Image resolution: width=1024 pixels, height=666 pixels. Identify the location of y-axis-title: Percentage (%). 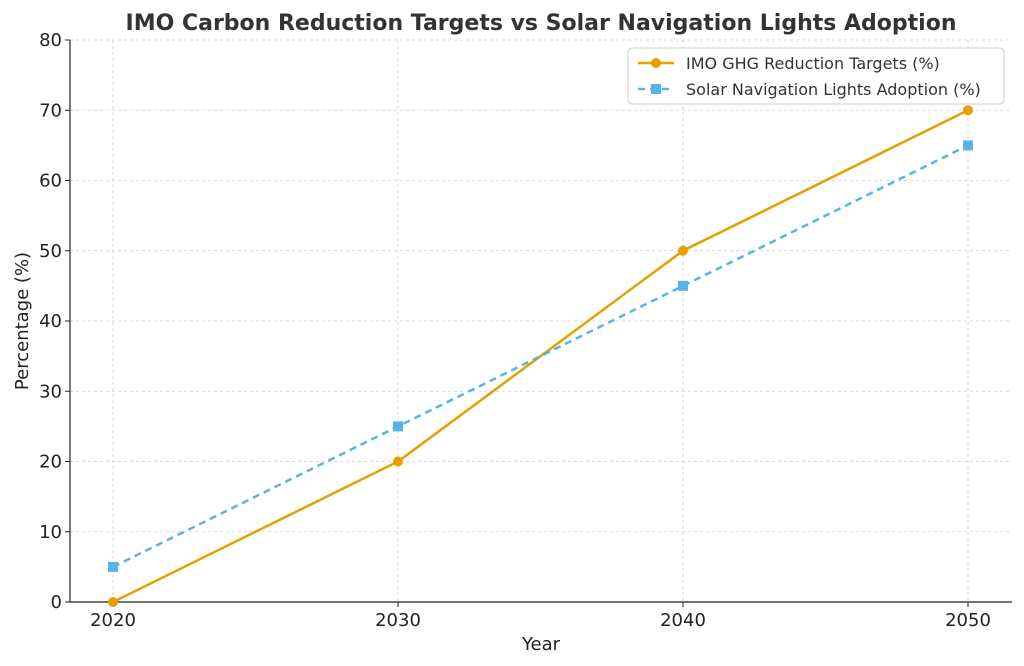
(22, 321).